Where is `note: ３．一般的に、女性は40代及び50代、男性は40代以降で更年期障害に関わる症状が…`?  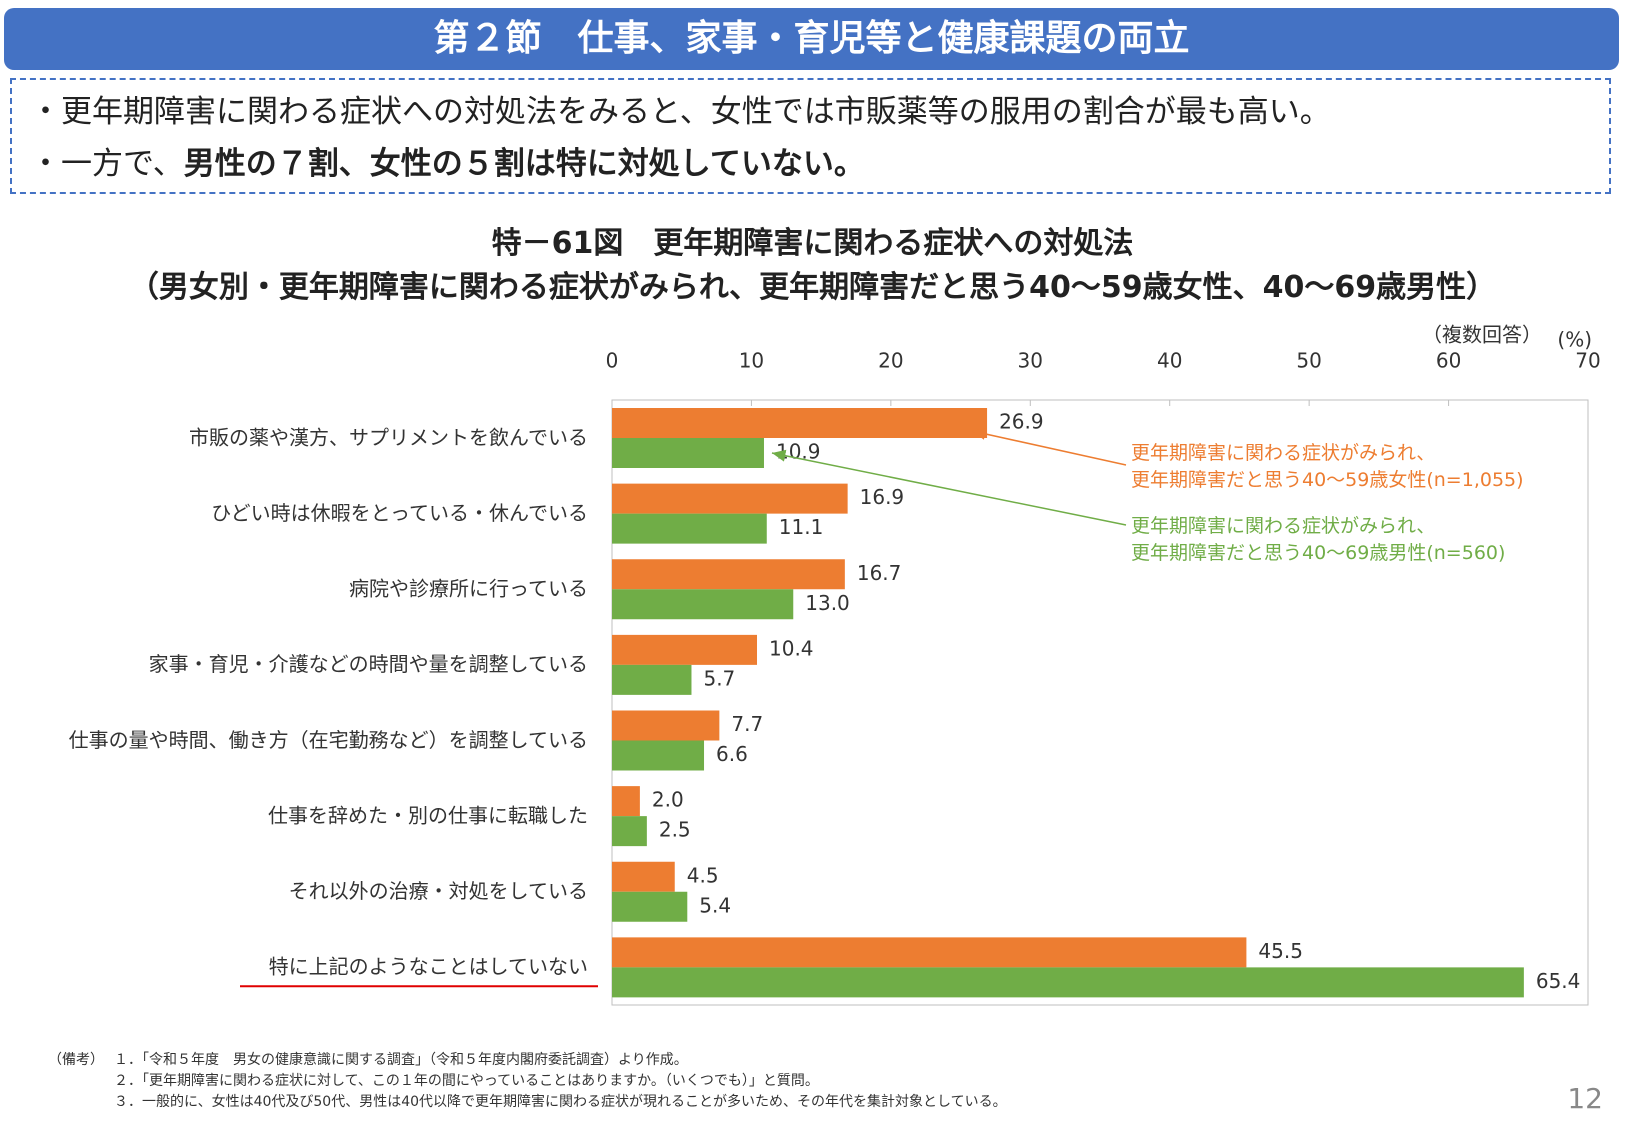
note: ３．一般的に、女性は40代及び50代、男性は40代以降で更年期障害に関わる症状が… is located at coordinates (560, 1102).